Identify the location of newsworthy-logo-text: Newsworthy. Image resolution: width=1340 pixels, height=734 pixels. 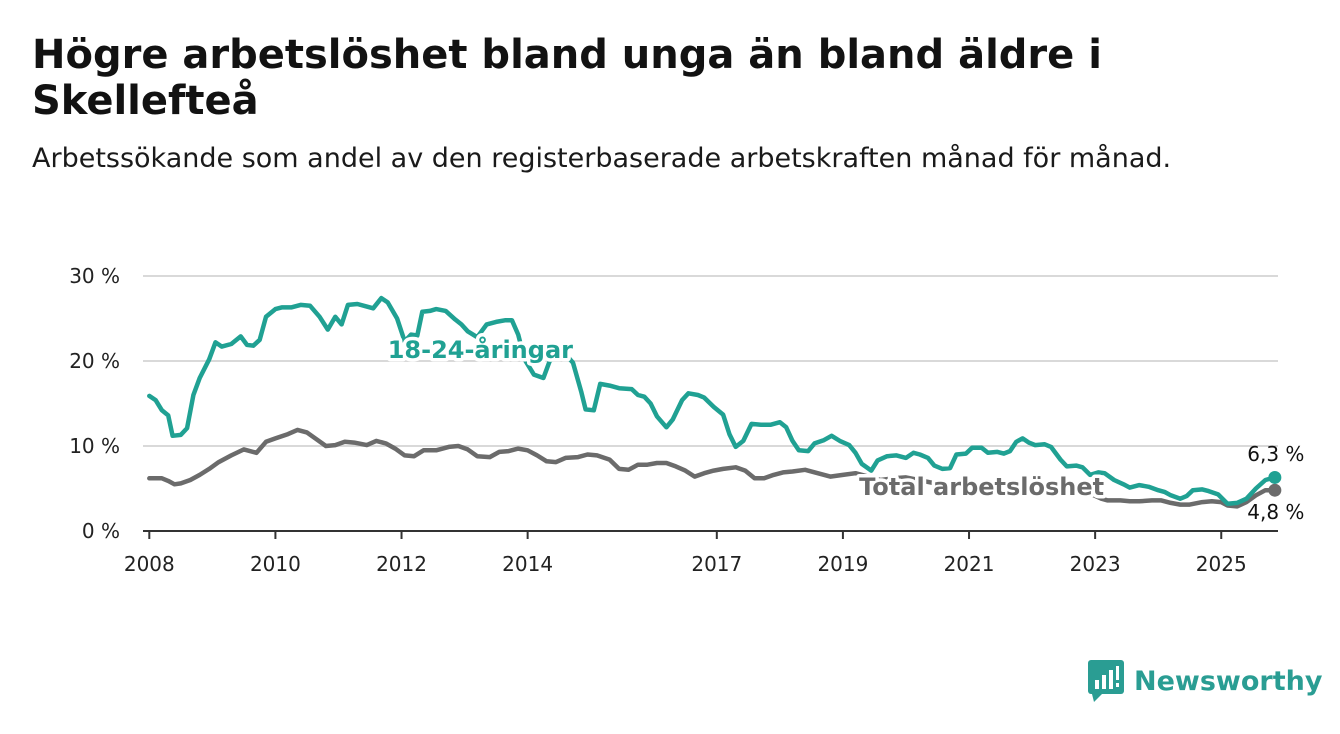
(1228, 681).